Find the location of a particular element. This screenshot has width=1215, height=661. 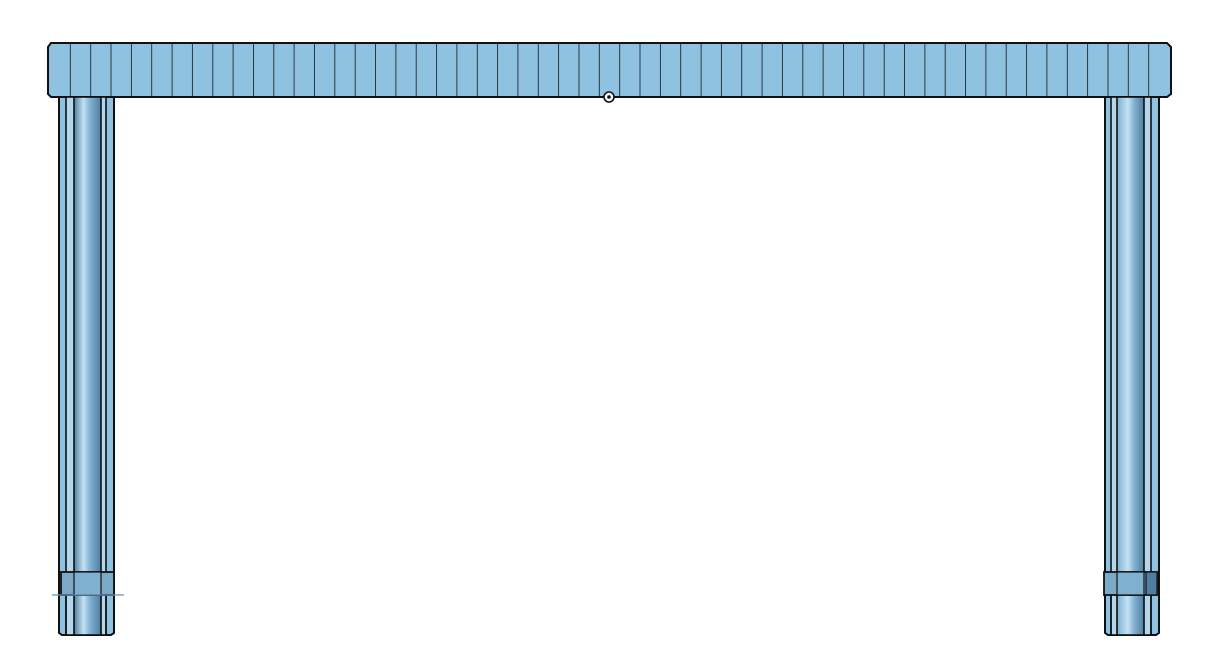

origin-marker is located at coordinates (609, 97).